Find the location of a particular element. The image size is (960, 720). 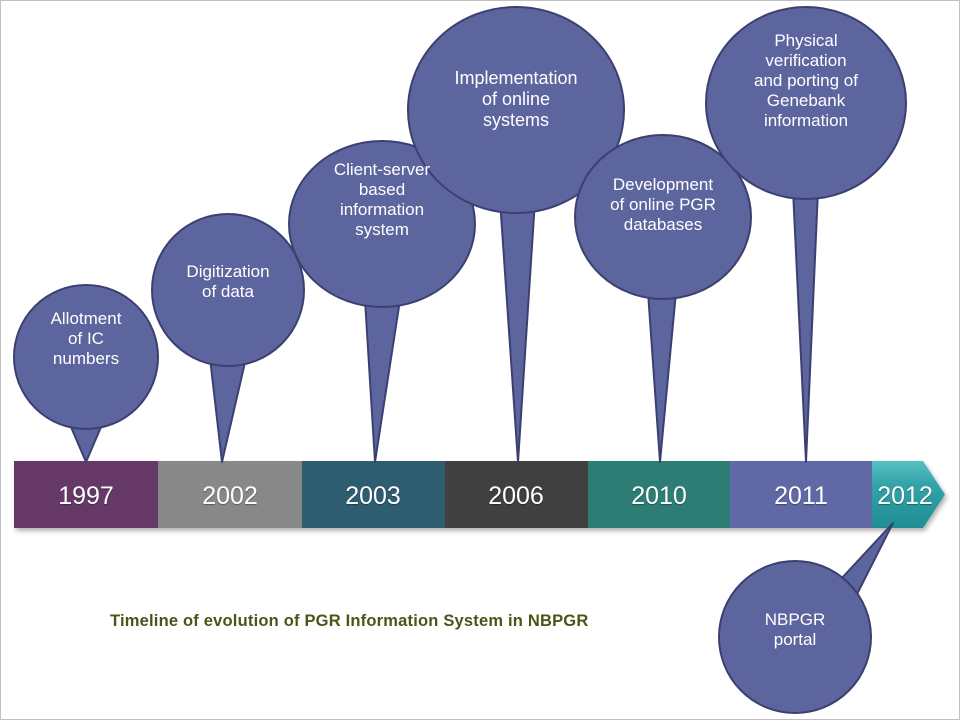

timeline-bar is located at coordinates (479, 494).